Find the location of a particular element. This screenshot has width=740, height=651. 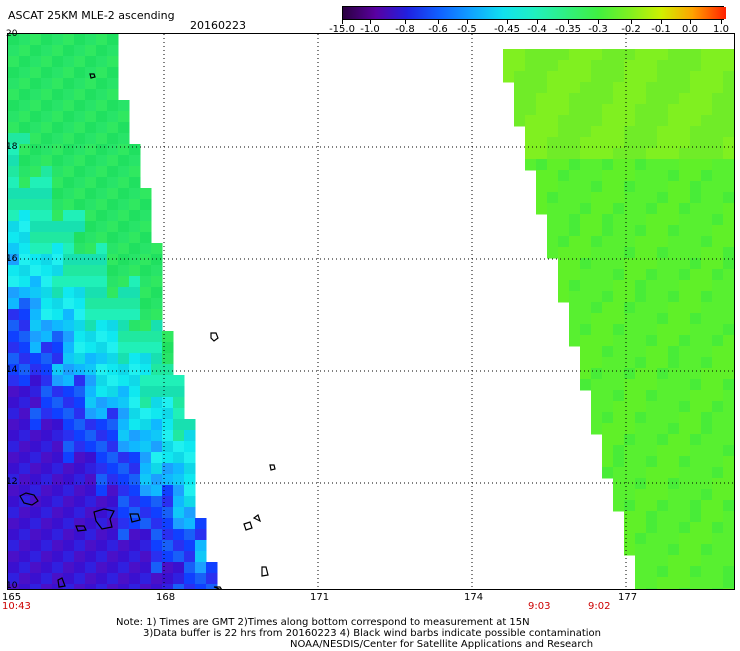

color-scale-label: -0.1 is located at coordinates (661, 29).